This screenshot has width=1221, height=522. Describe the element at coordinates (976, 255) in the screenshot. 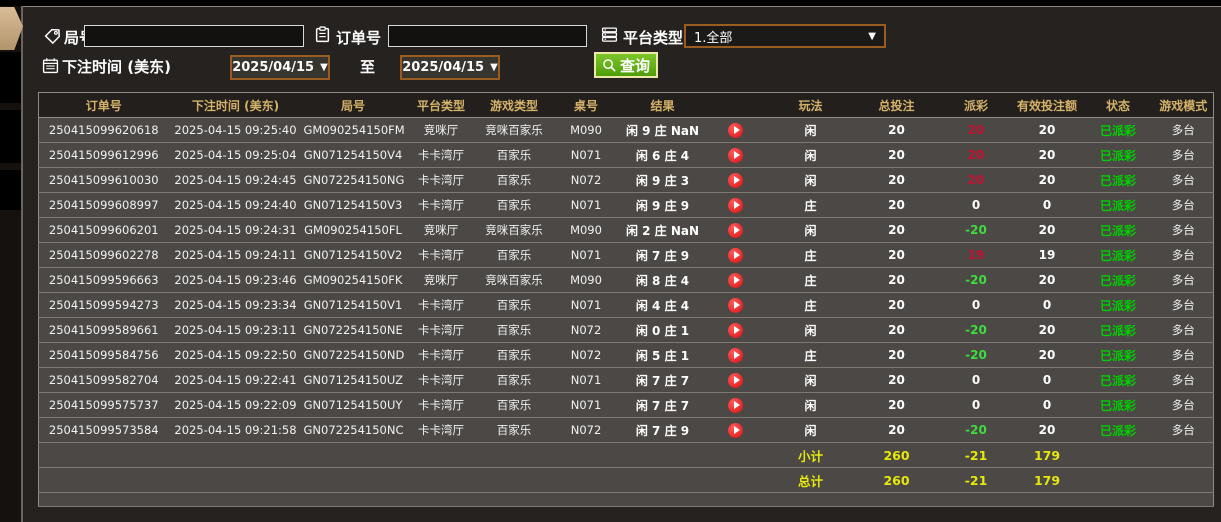

I see `cell-payout: 19` at that location.